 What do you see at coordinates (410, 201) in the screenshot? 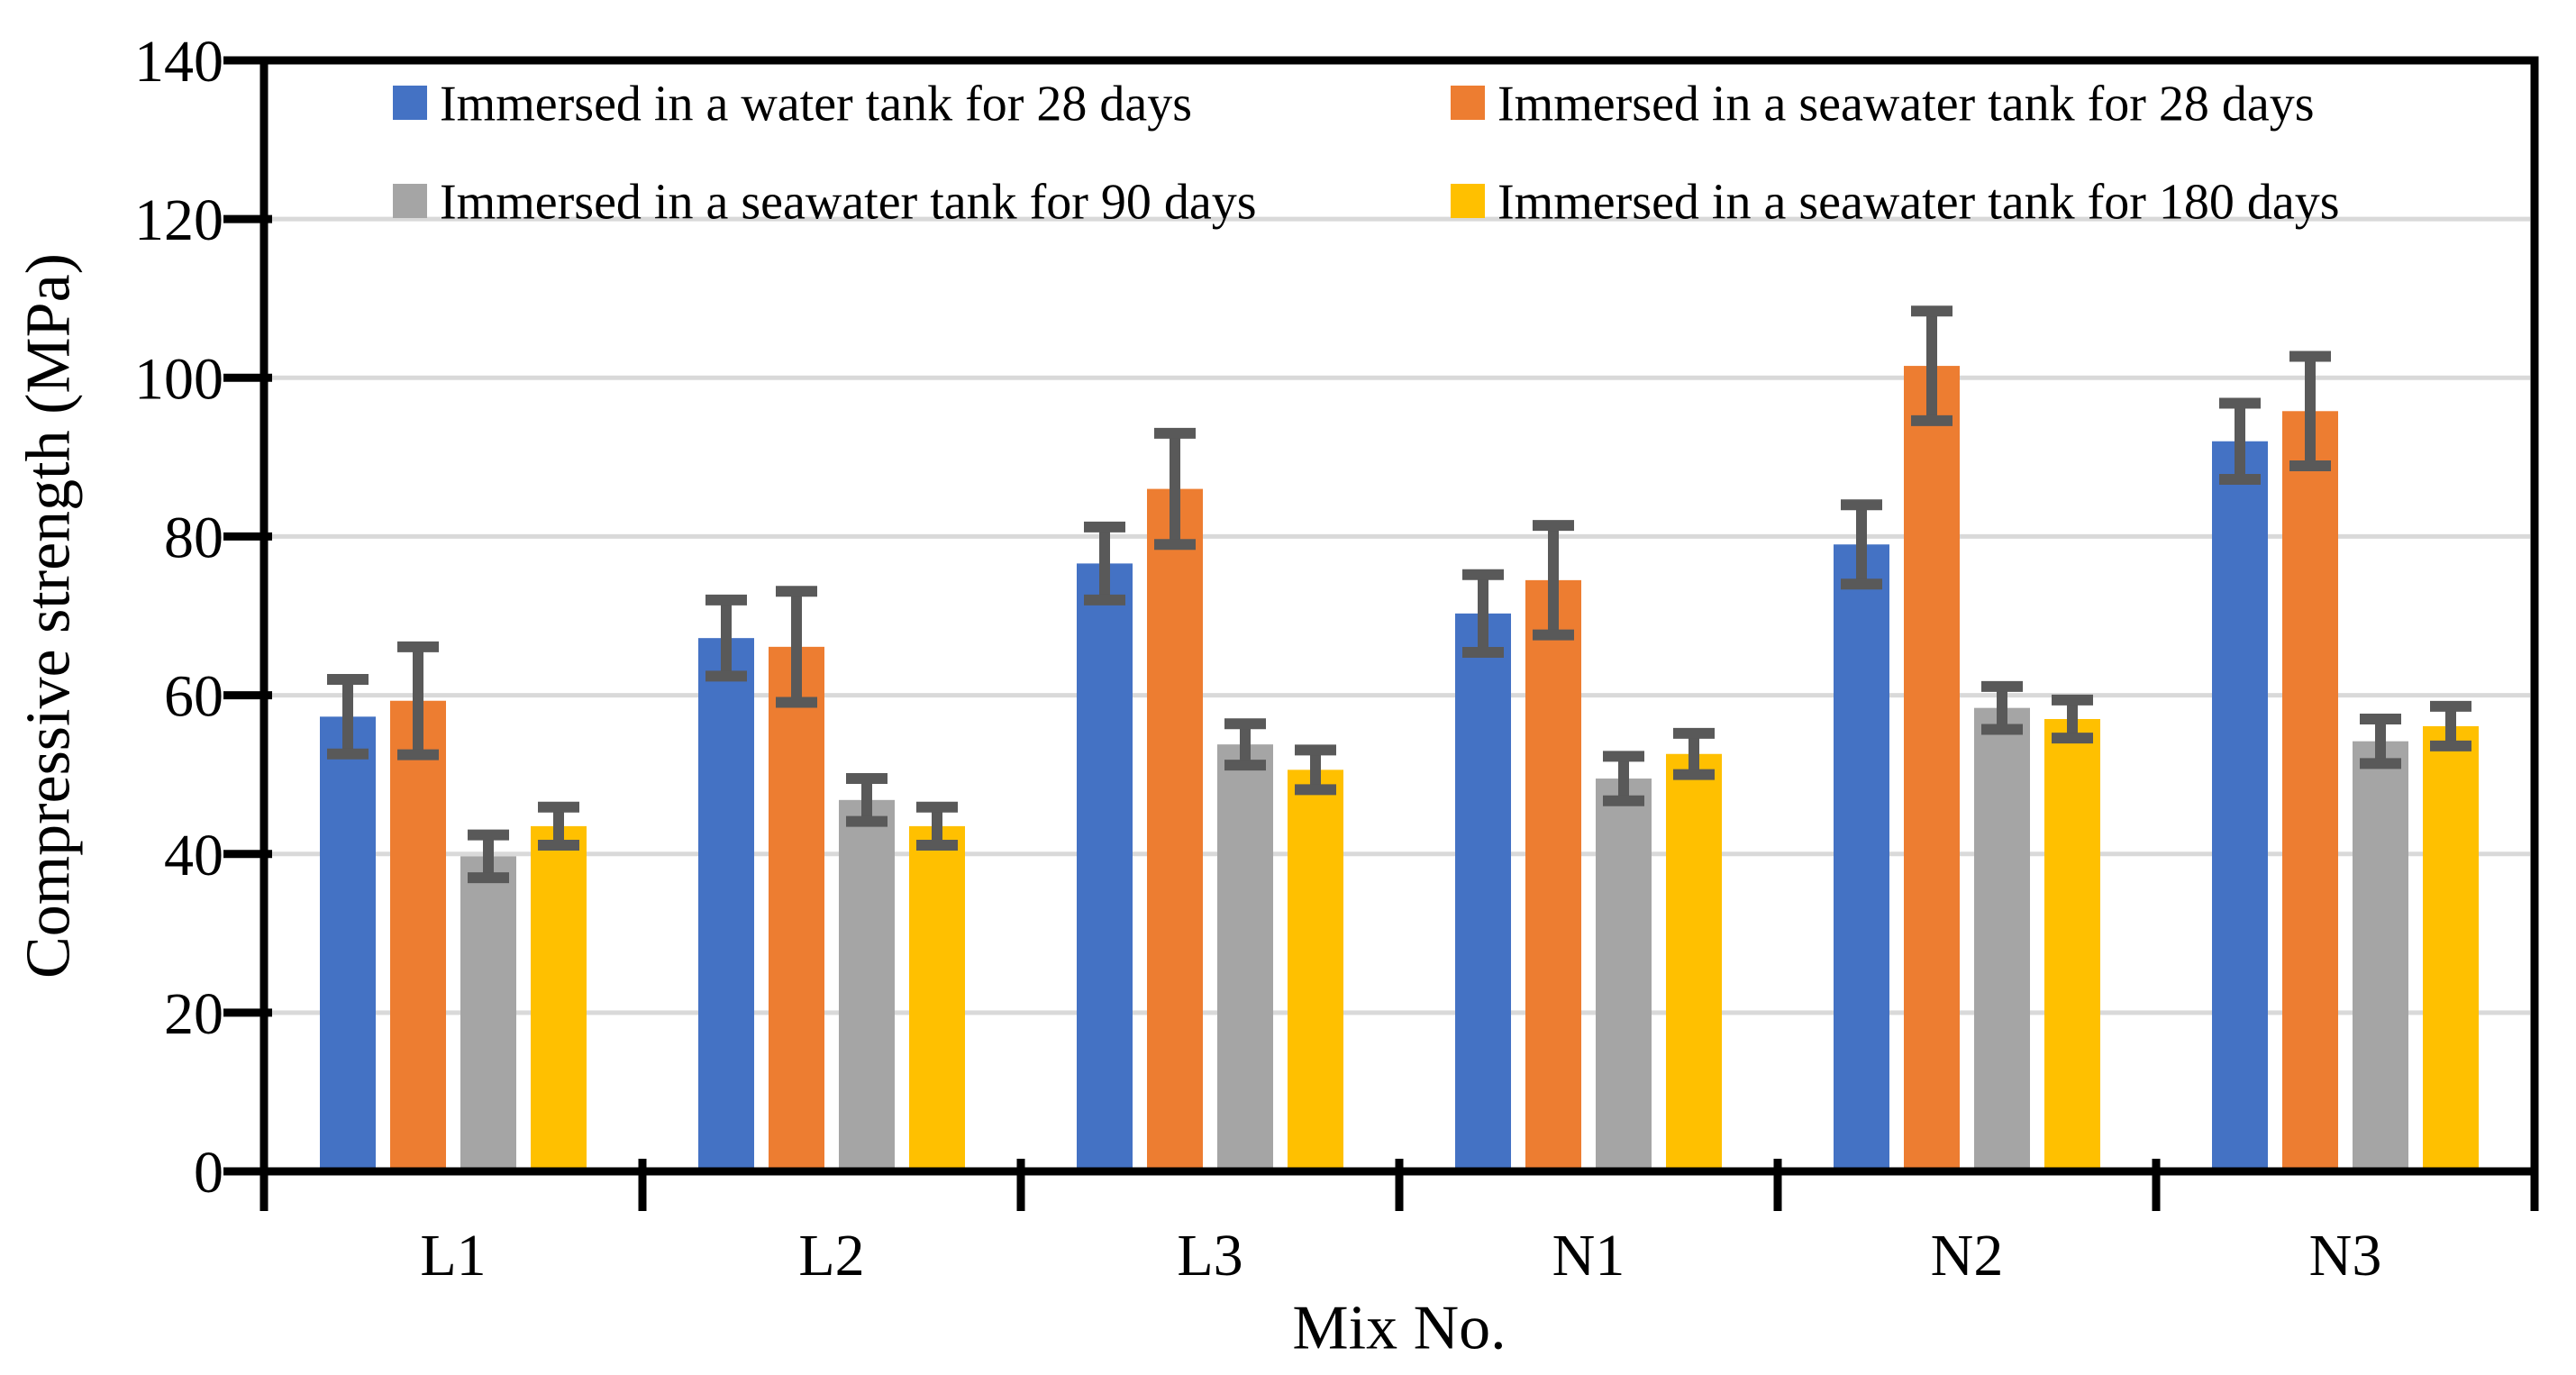
I see `legend-swatch-series3` at bounding box center [410, 201].